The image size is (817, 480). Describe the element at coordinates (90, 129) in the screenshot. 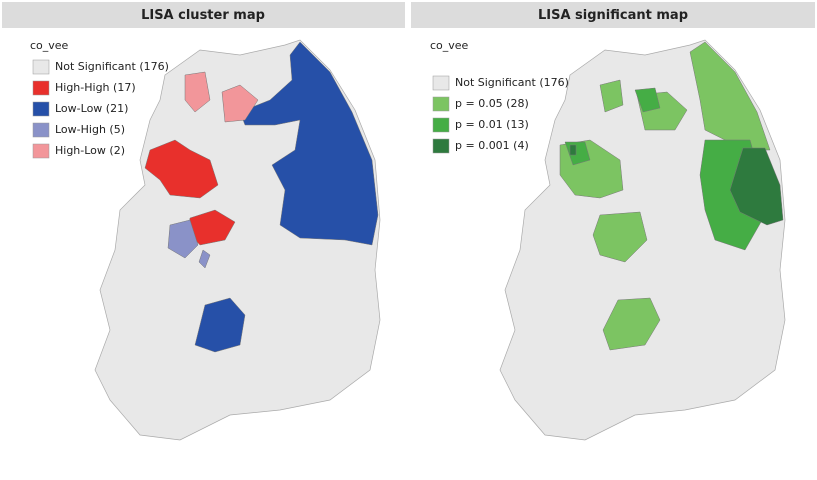

I see `legend-label: Low-High (5)` at that location.